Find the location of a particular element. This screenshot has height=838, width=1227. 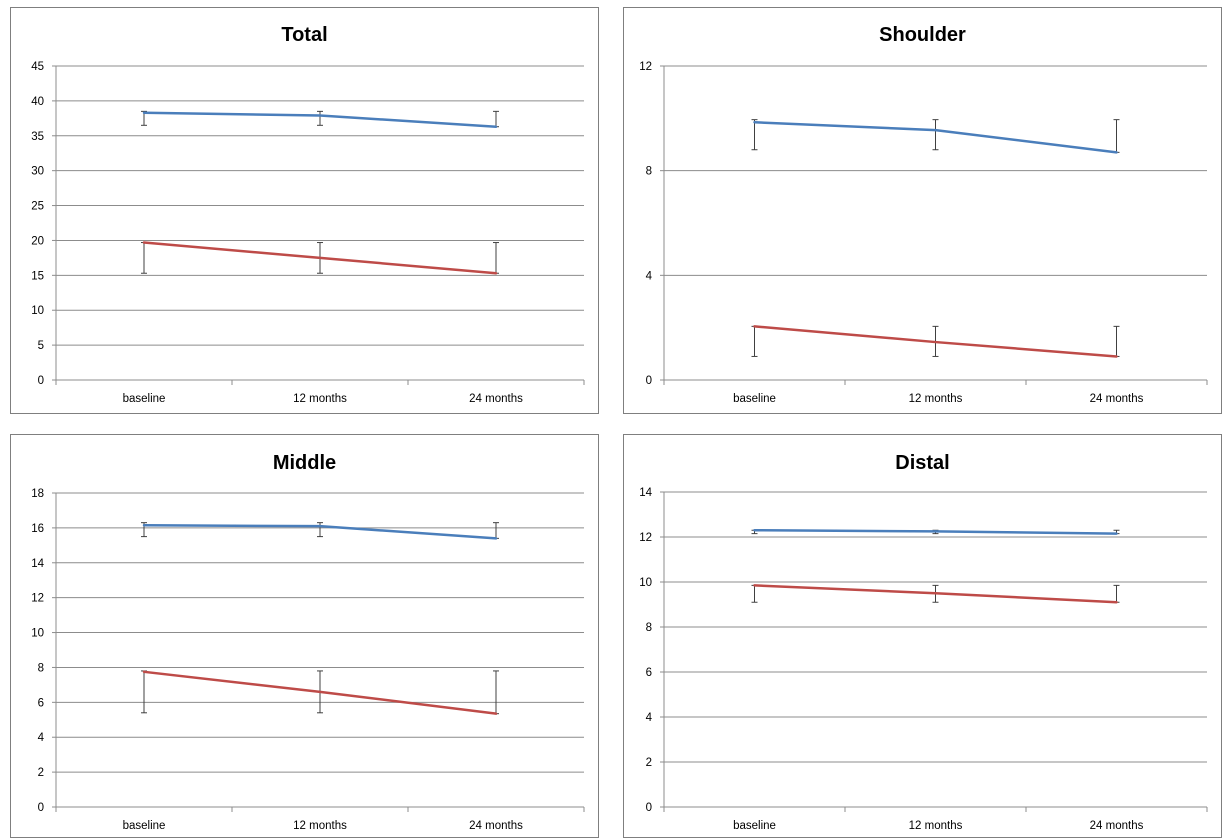

chart-title: Total is located at coordinates (304, 35).